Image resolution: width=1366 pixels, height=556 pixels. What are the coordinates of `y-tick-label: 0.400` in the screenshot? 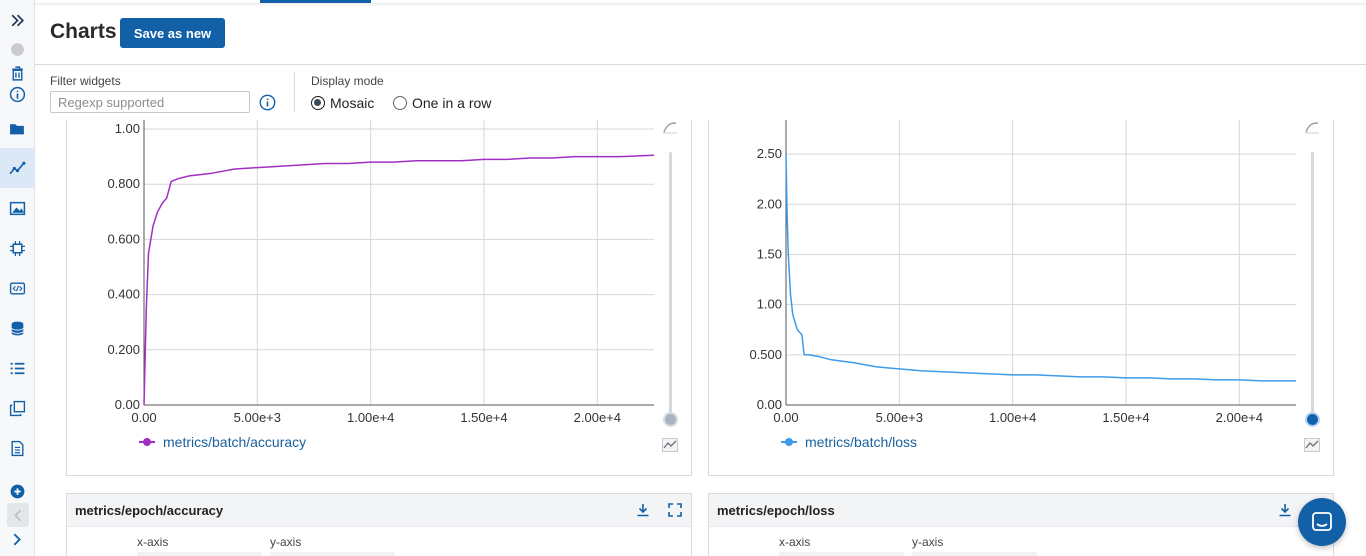 It's located at (123, 294).